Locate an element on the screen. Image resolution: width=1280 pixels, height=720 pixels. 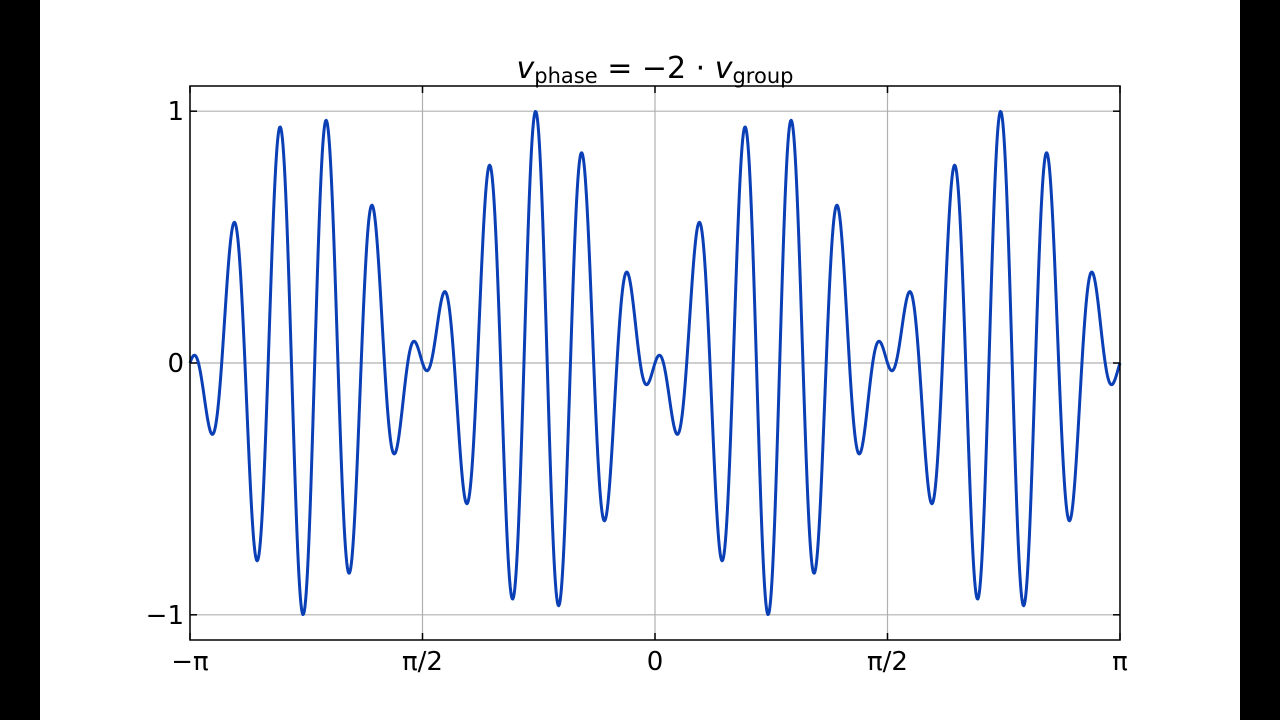
chart-title: vphase = −2 · vgroup is located at coordinates (655, 69).